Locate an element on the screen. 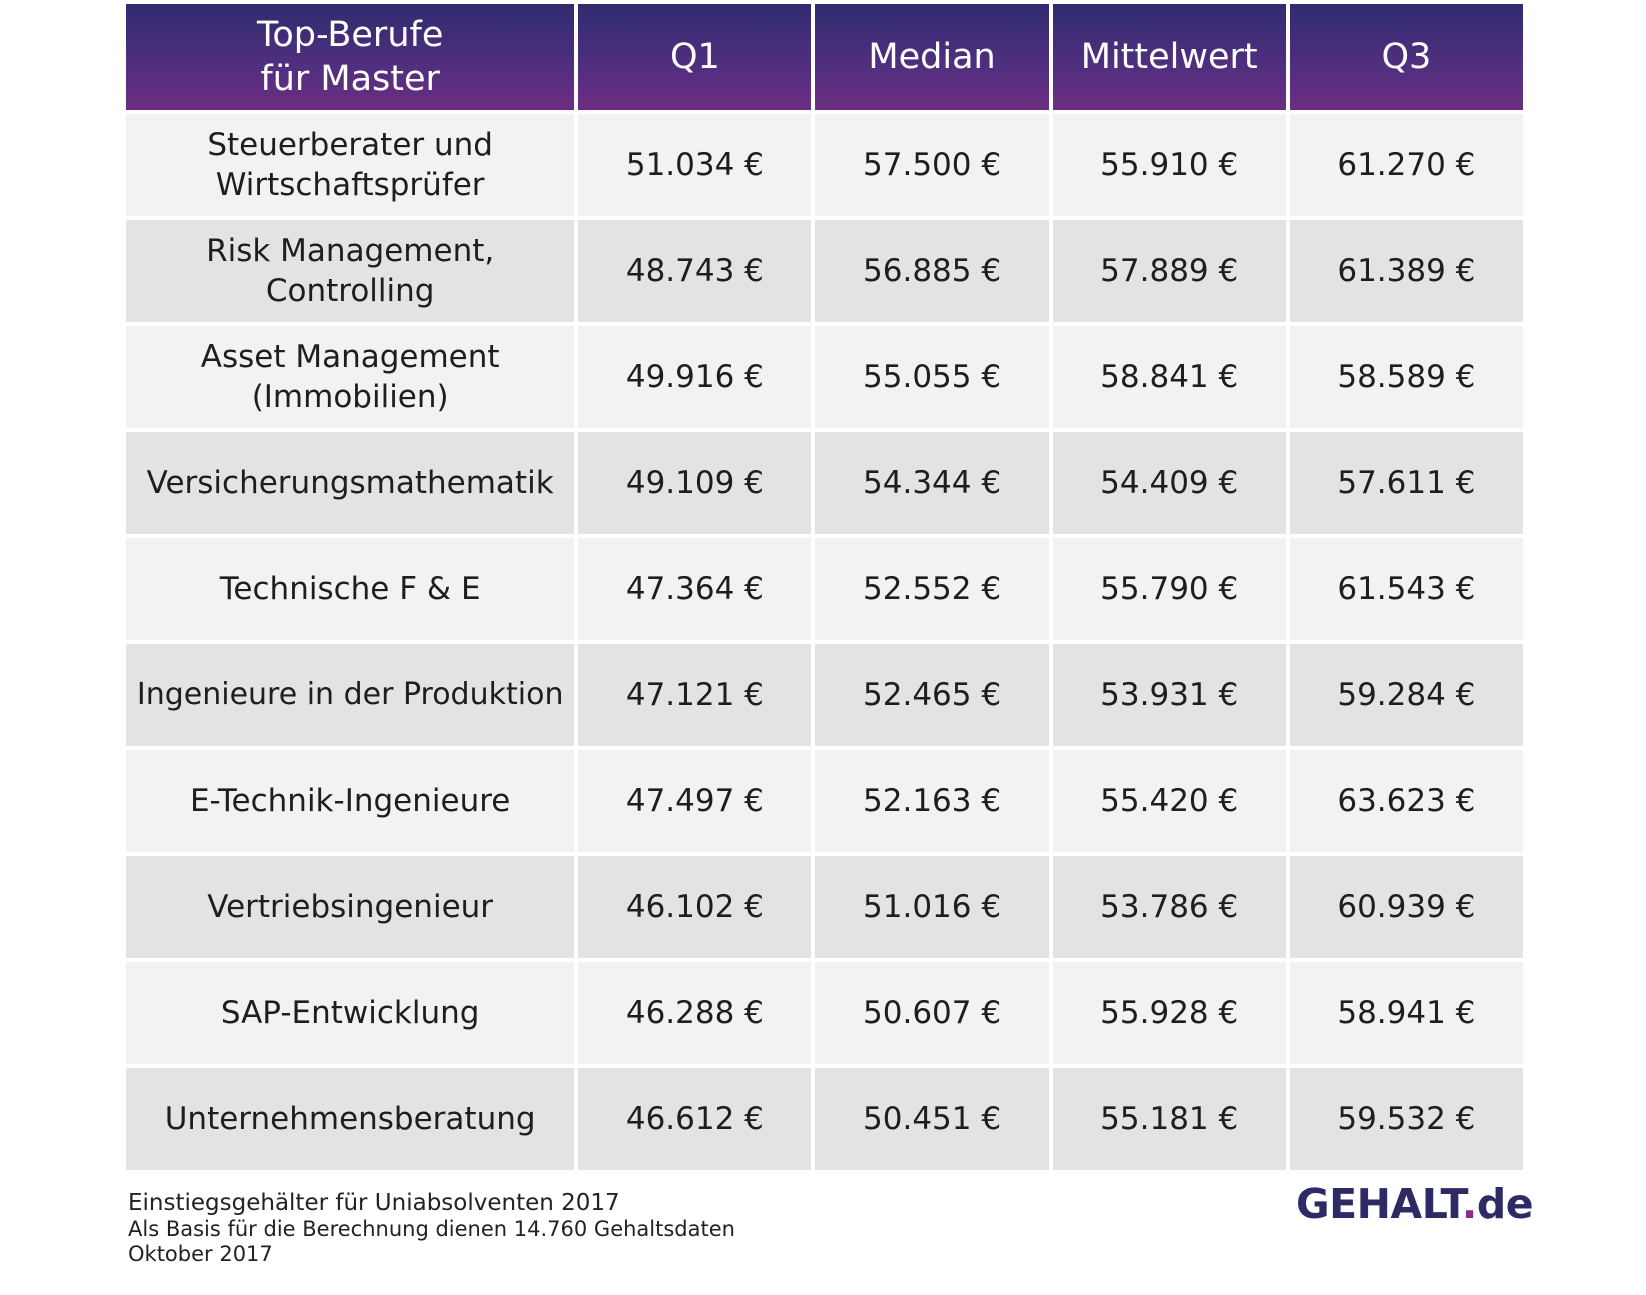 This screenshot has width=1646, height=1295. q1-cell: 48.743 € is located at coordinates (695, 271).